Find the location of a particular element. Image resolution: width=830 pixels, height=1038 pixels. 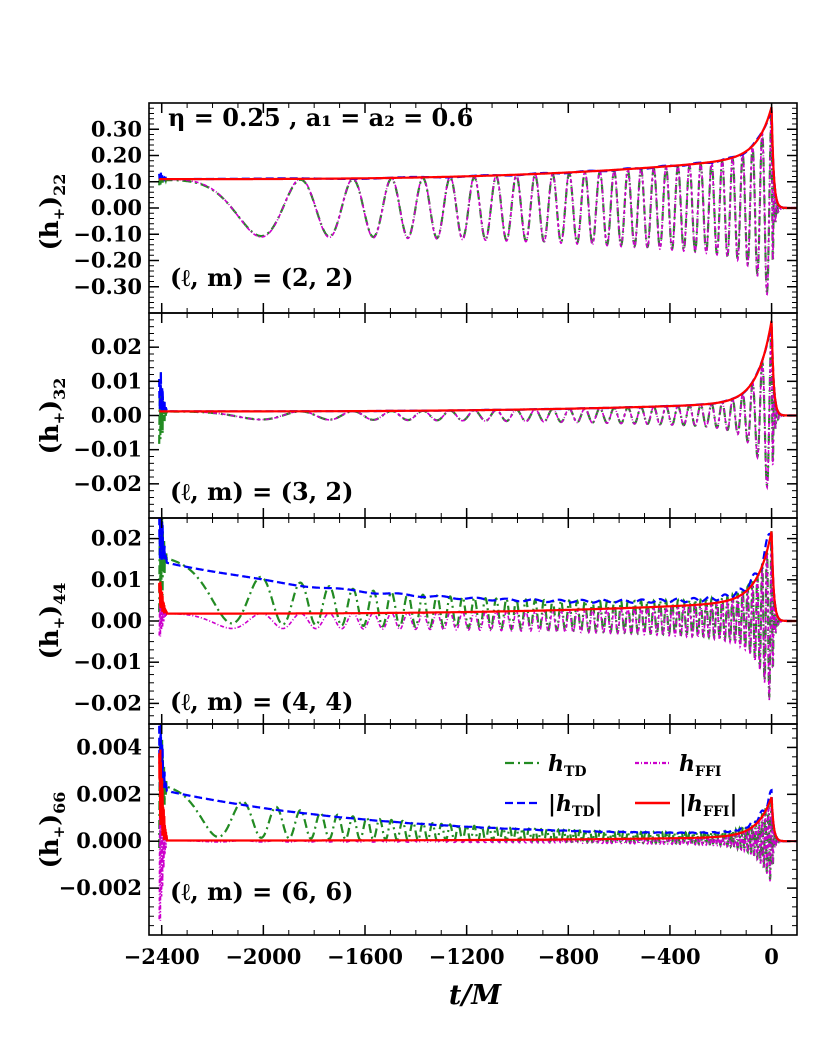

y-tick-label-2-2: 0.00 is located at coordinates (116, 620).